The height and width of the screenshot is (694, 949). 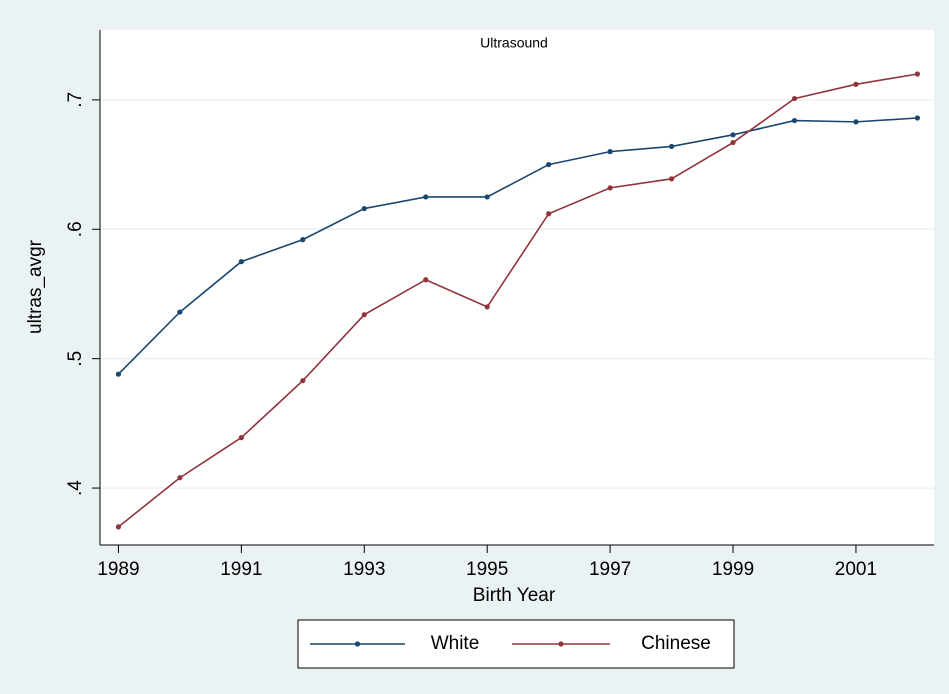 What do you see at coordinates (455, 643) in the screenshot?
I see `legend-label: White` at bounding box center [455, 643].